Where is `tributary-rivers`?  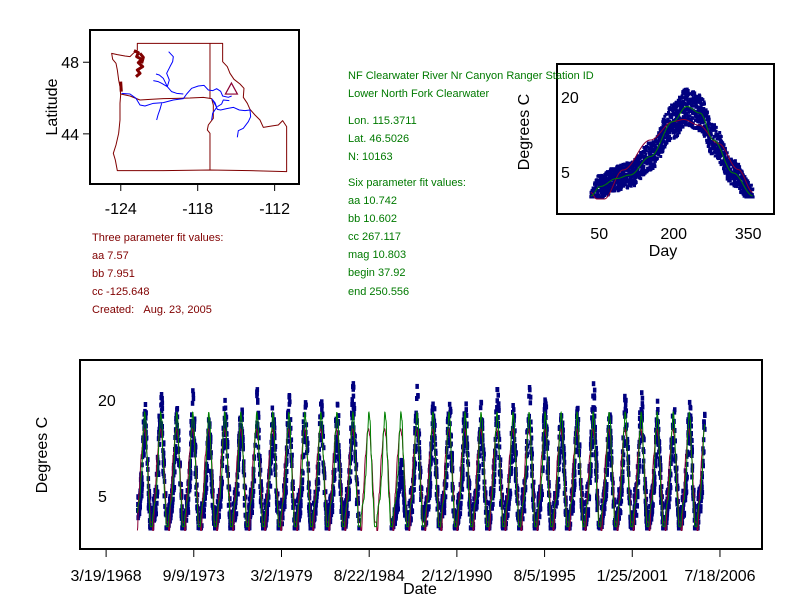
tributary-rivers is located at coordinates (191, 86).